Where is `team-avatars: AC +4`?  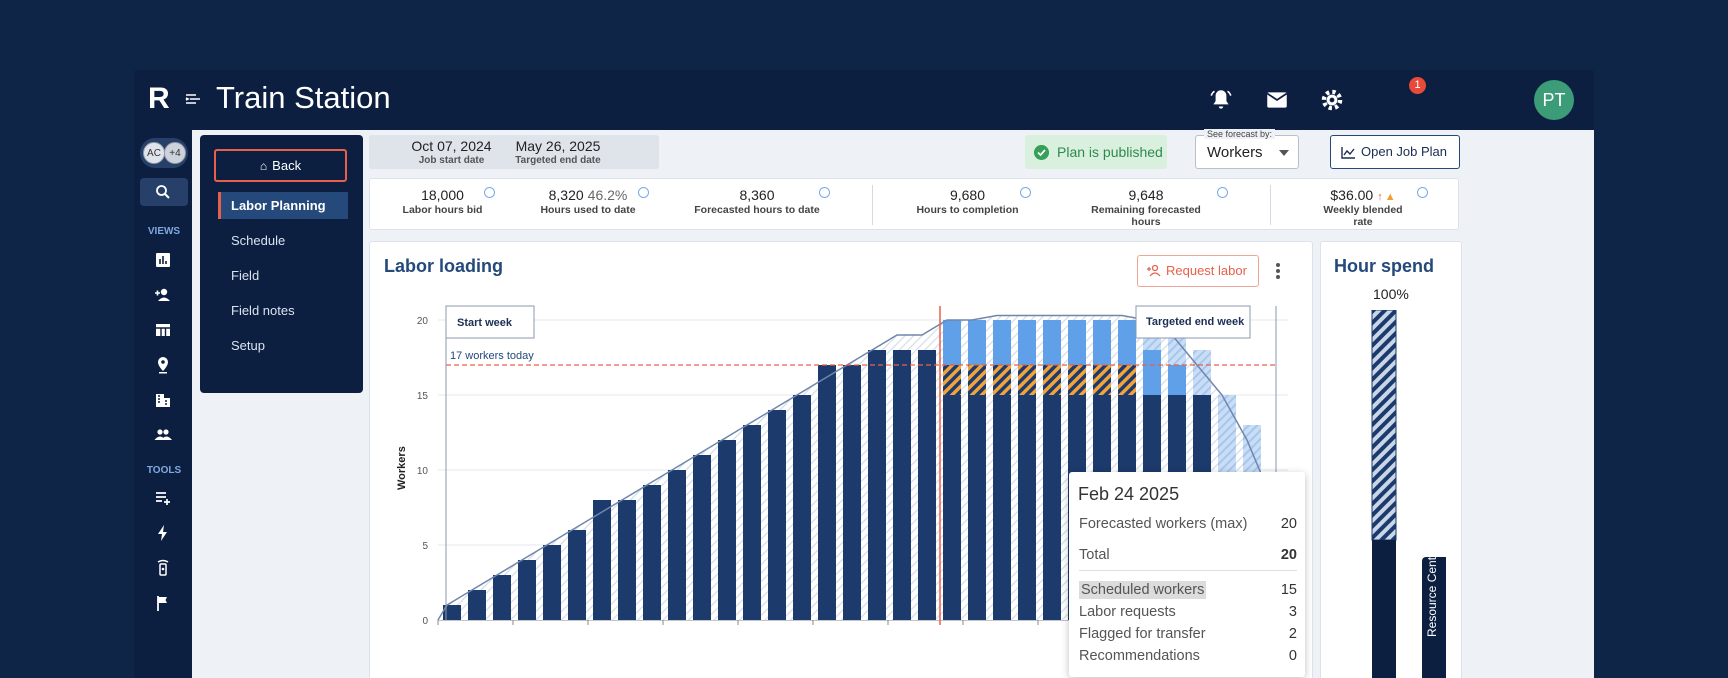 team-avatars: AC +4 is located at coordinates (164, 153).